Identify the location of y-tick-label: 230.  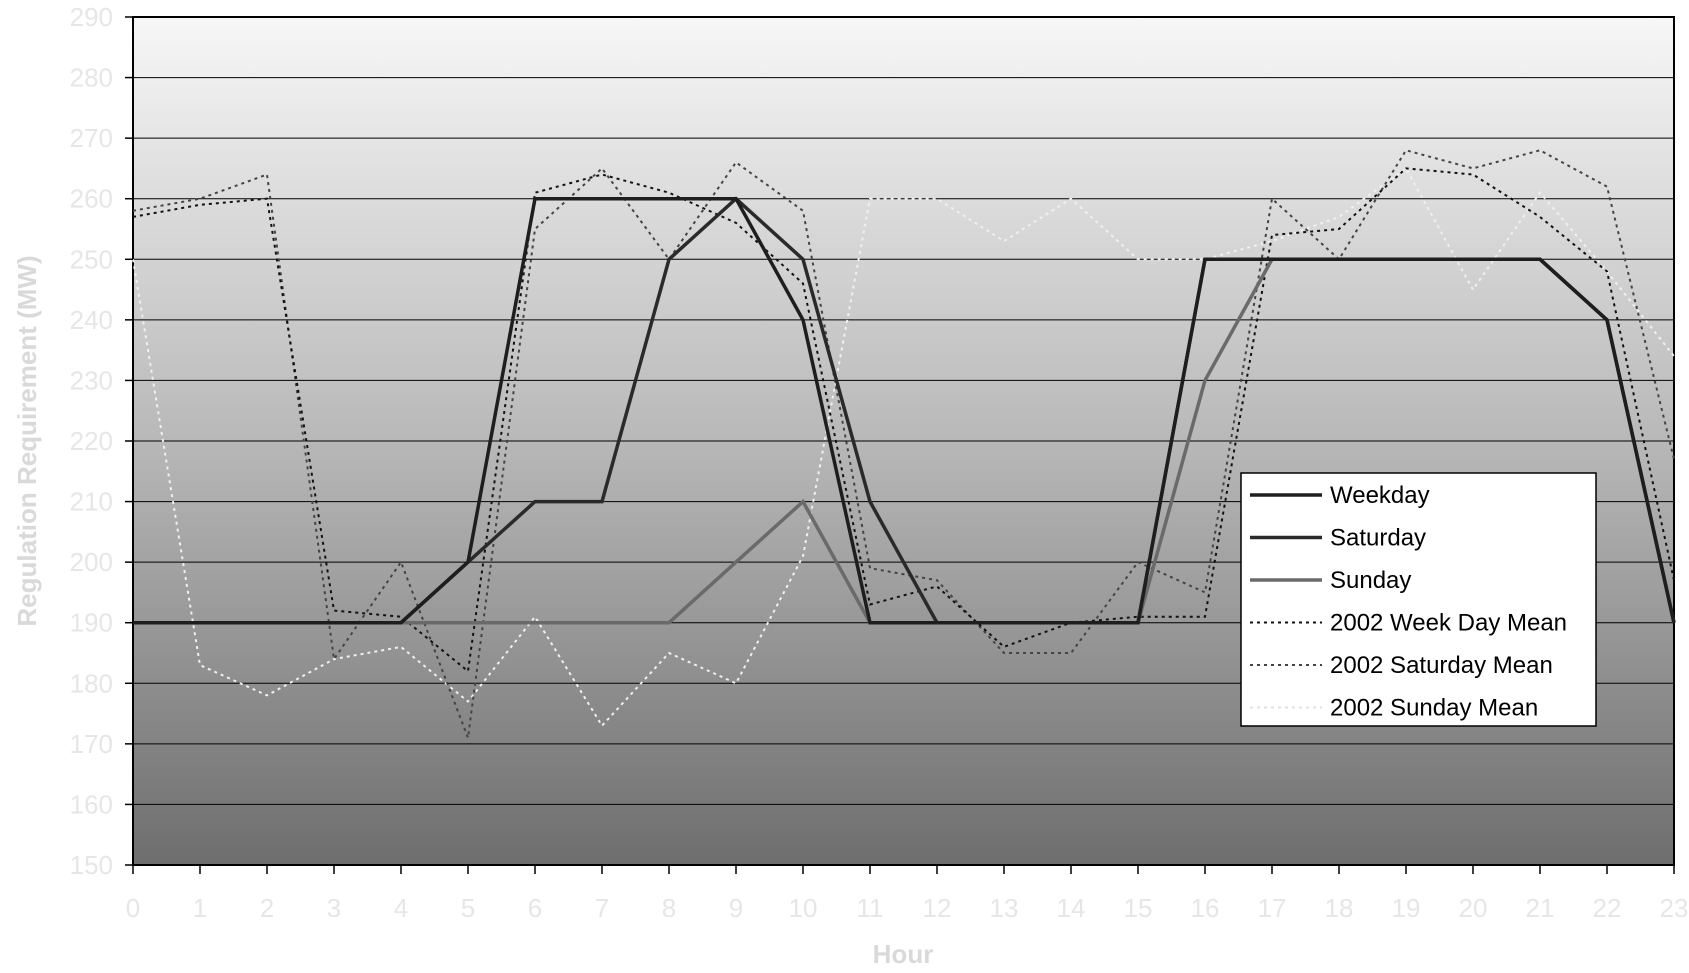
(91, 380).